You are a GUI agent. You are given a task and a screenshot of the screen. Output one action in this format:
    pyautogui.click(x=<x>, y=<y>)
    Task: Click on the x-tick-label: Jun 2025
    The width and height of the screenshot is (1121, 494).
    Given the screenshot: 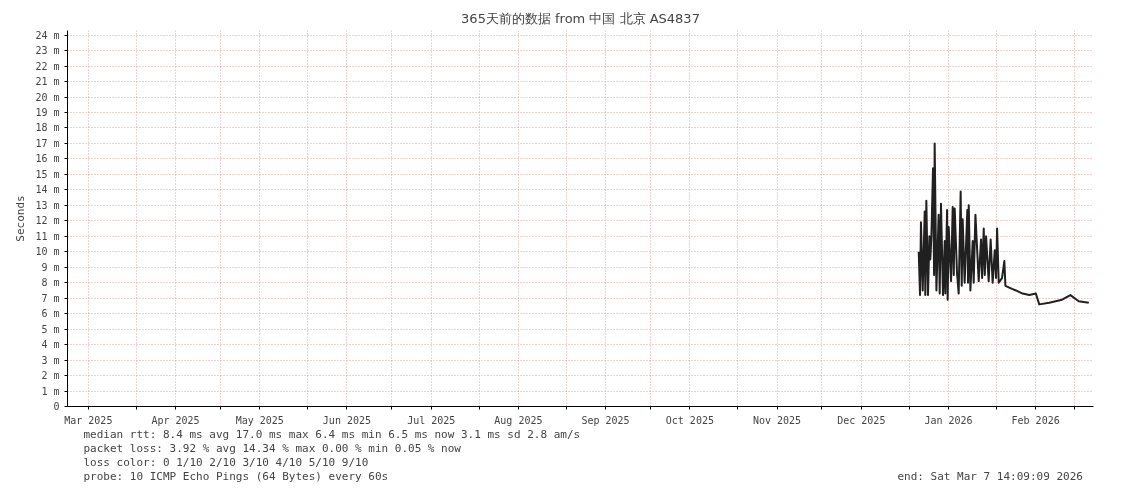 What is the action you would take?
    pyautogui.click(x=347, y=420)
    